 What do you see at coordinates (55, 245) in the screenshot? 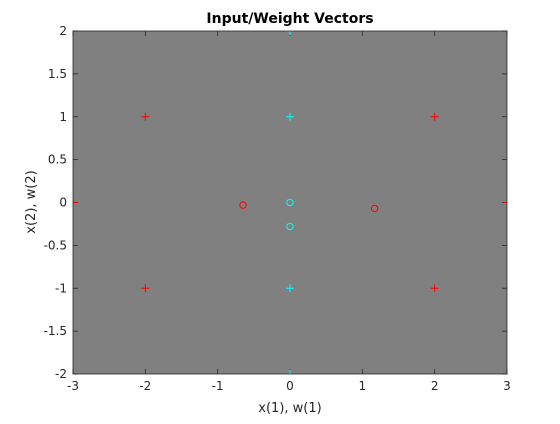
I see `y-tick-label: -0.5` at bounding box center [55, 245].